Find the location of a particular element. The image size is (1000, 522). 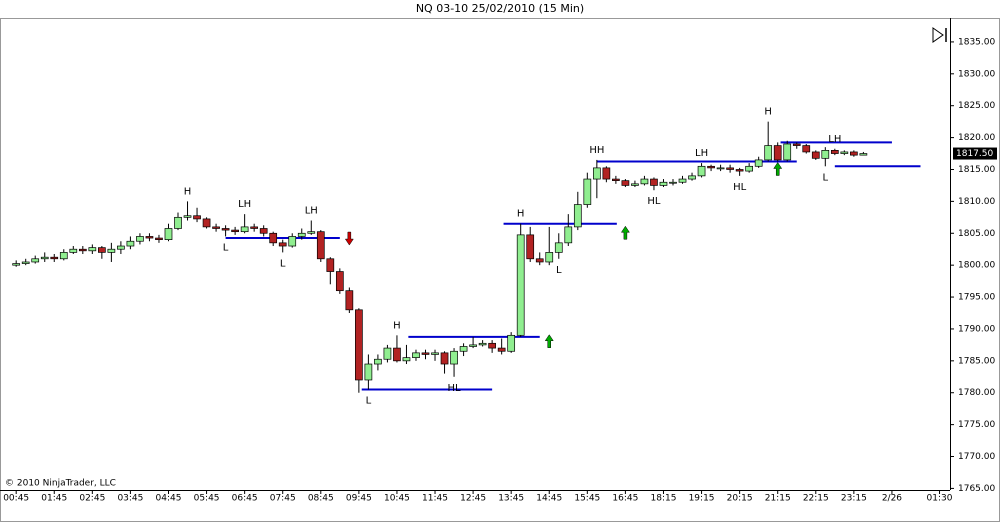

swing-label: HL is located at coordinates (654, 201).